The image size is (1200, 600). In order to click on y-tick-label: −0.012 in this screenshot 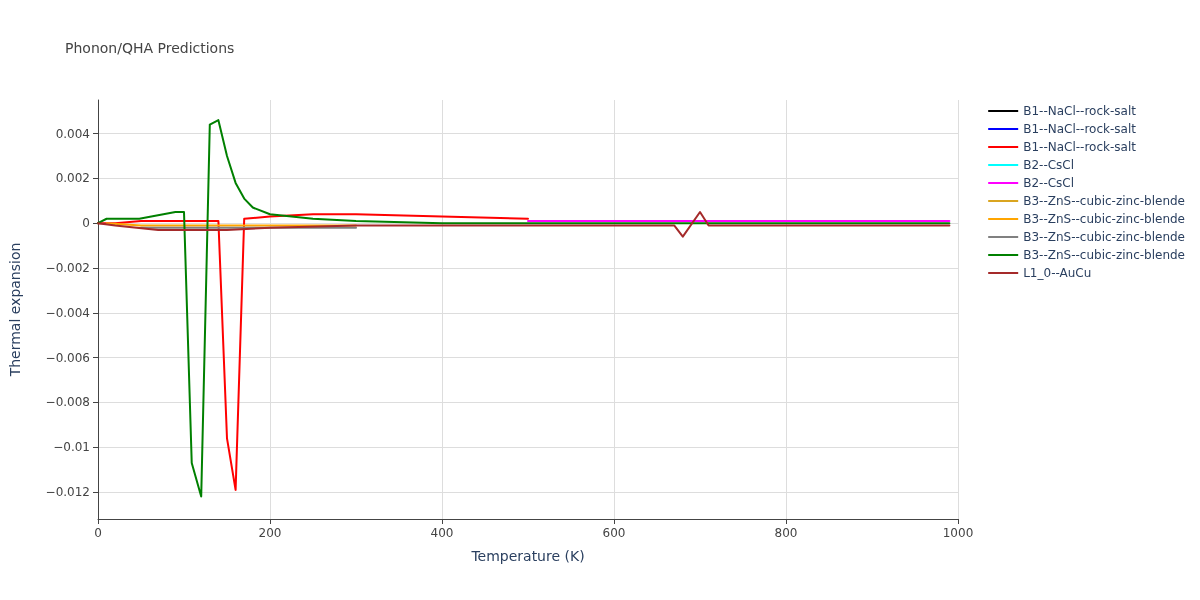, I will do `click(67, 492)`.